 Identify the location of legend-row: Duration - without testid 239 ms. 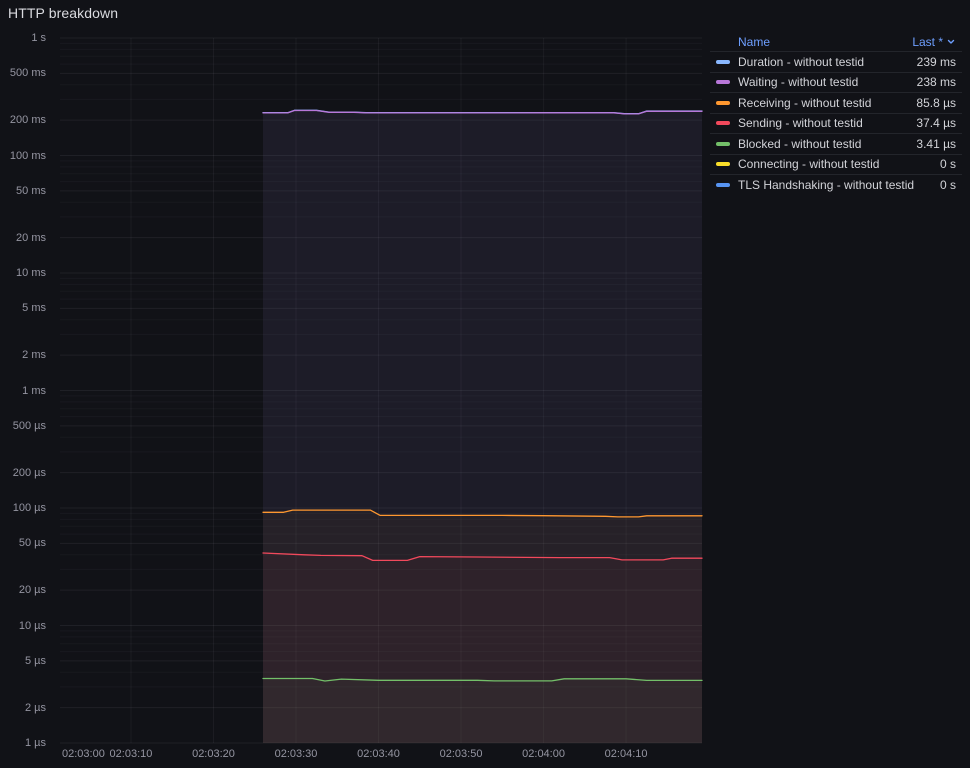
(836, 61).